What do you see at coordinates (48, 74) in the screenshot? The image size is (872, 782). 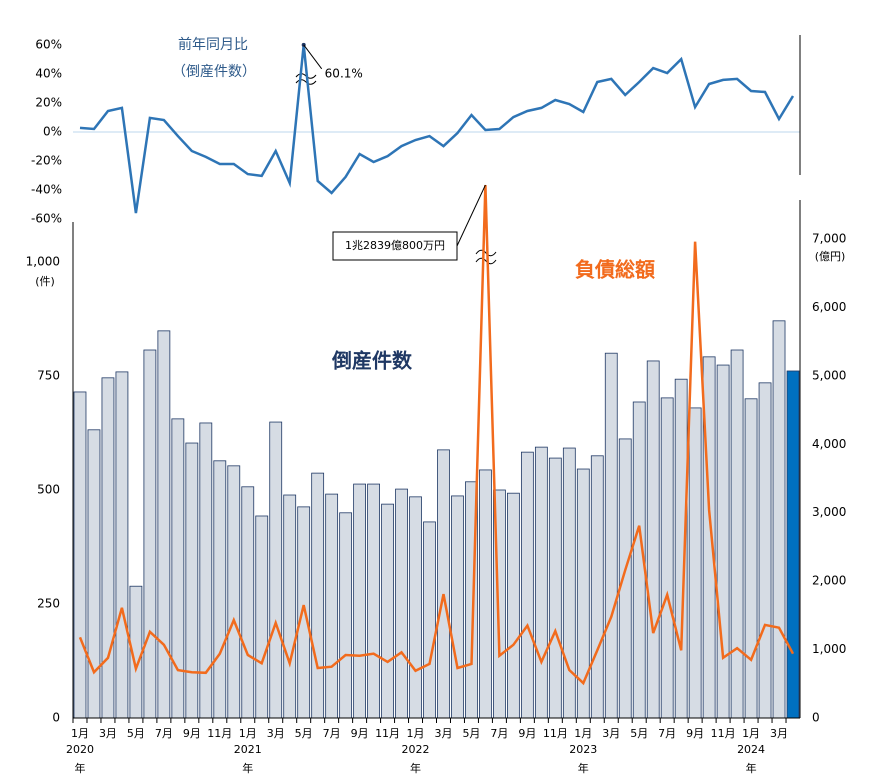 I see `y-tick-label: 40%` at bounding box center [48, 74].